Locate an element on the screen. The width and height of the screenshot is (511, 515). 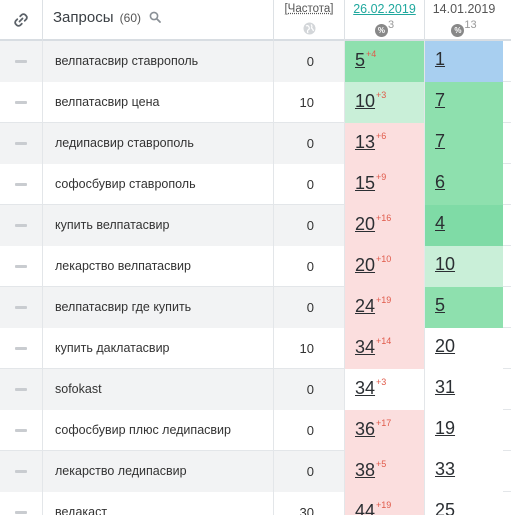
date2-column-header: 14.01.2019 % 13 is located at coordinates (464, 20).